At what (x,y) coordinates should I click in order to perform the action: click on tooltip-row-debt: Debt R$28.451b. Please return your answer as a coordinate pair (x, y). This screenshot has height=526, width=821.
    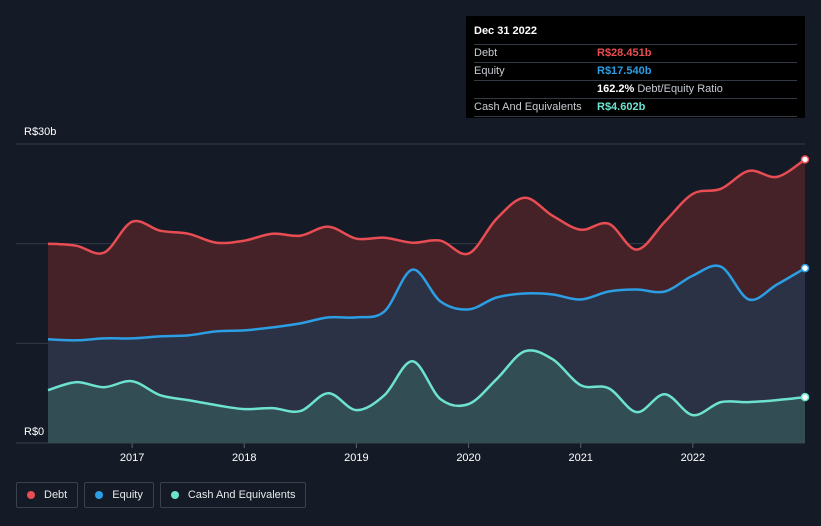
    Looking at the image, I should click on (635, 54).